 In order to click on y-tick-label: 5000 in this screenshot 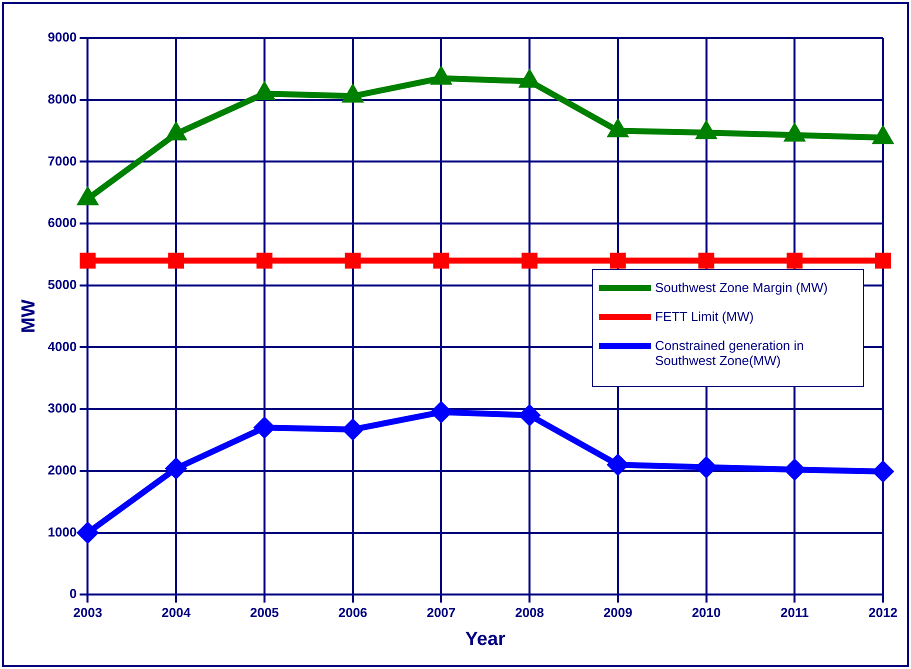, I will do `click(62, 284)`.